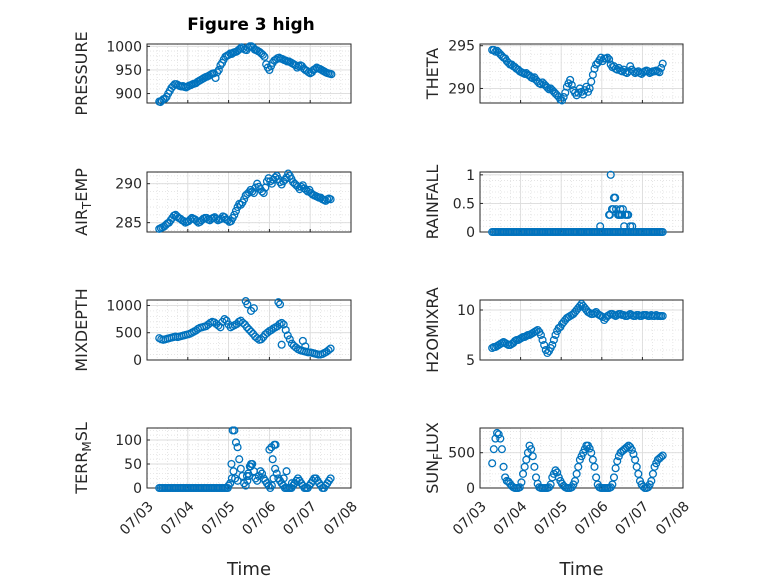 The height and width of the screenshot is (583, 778). What do you see at coordinates (470, 361) in the screenshot?
I see `y-tick-label: 5` at bounding box center [470, 361].